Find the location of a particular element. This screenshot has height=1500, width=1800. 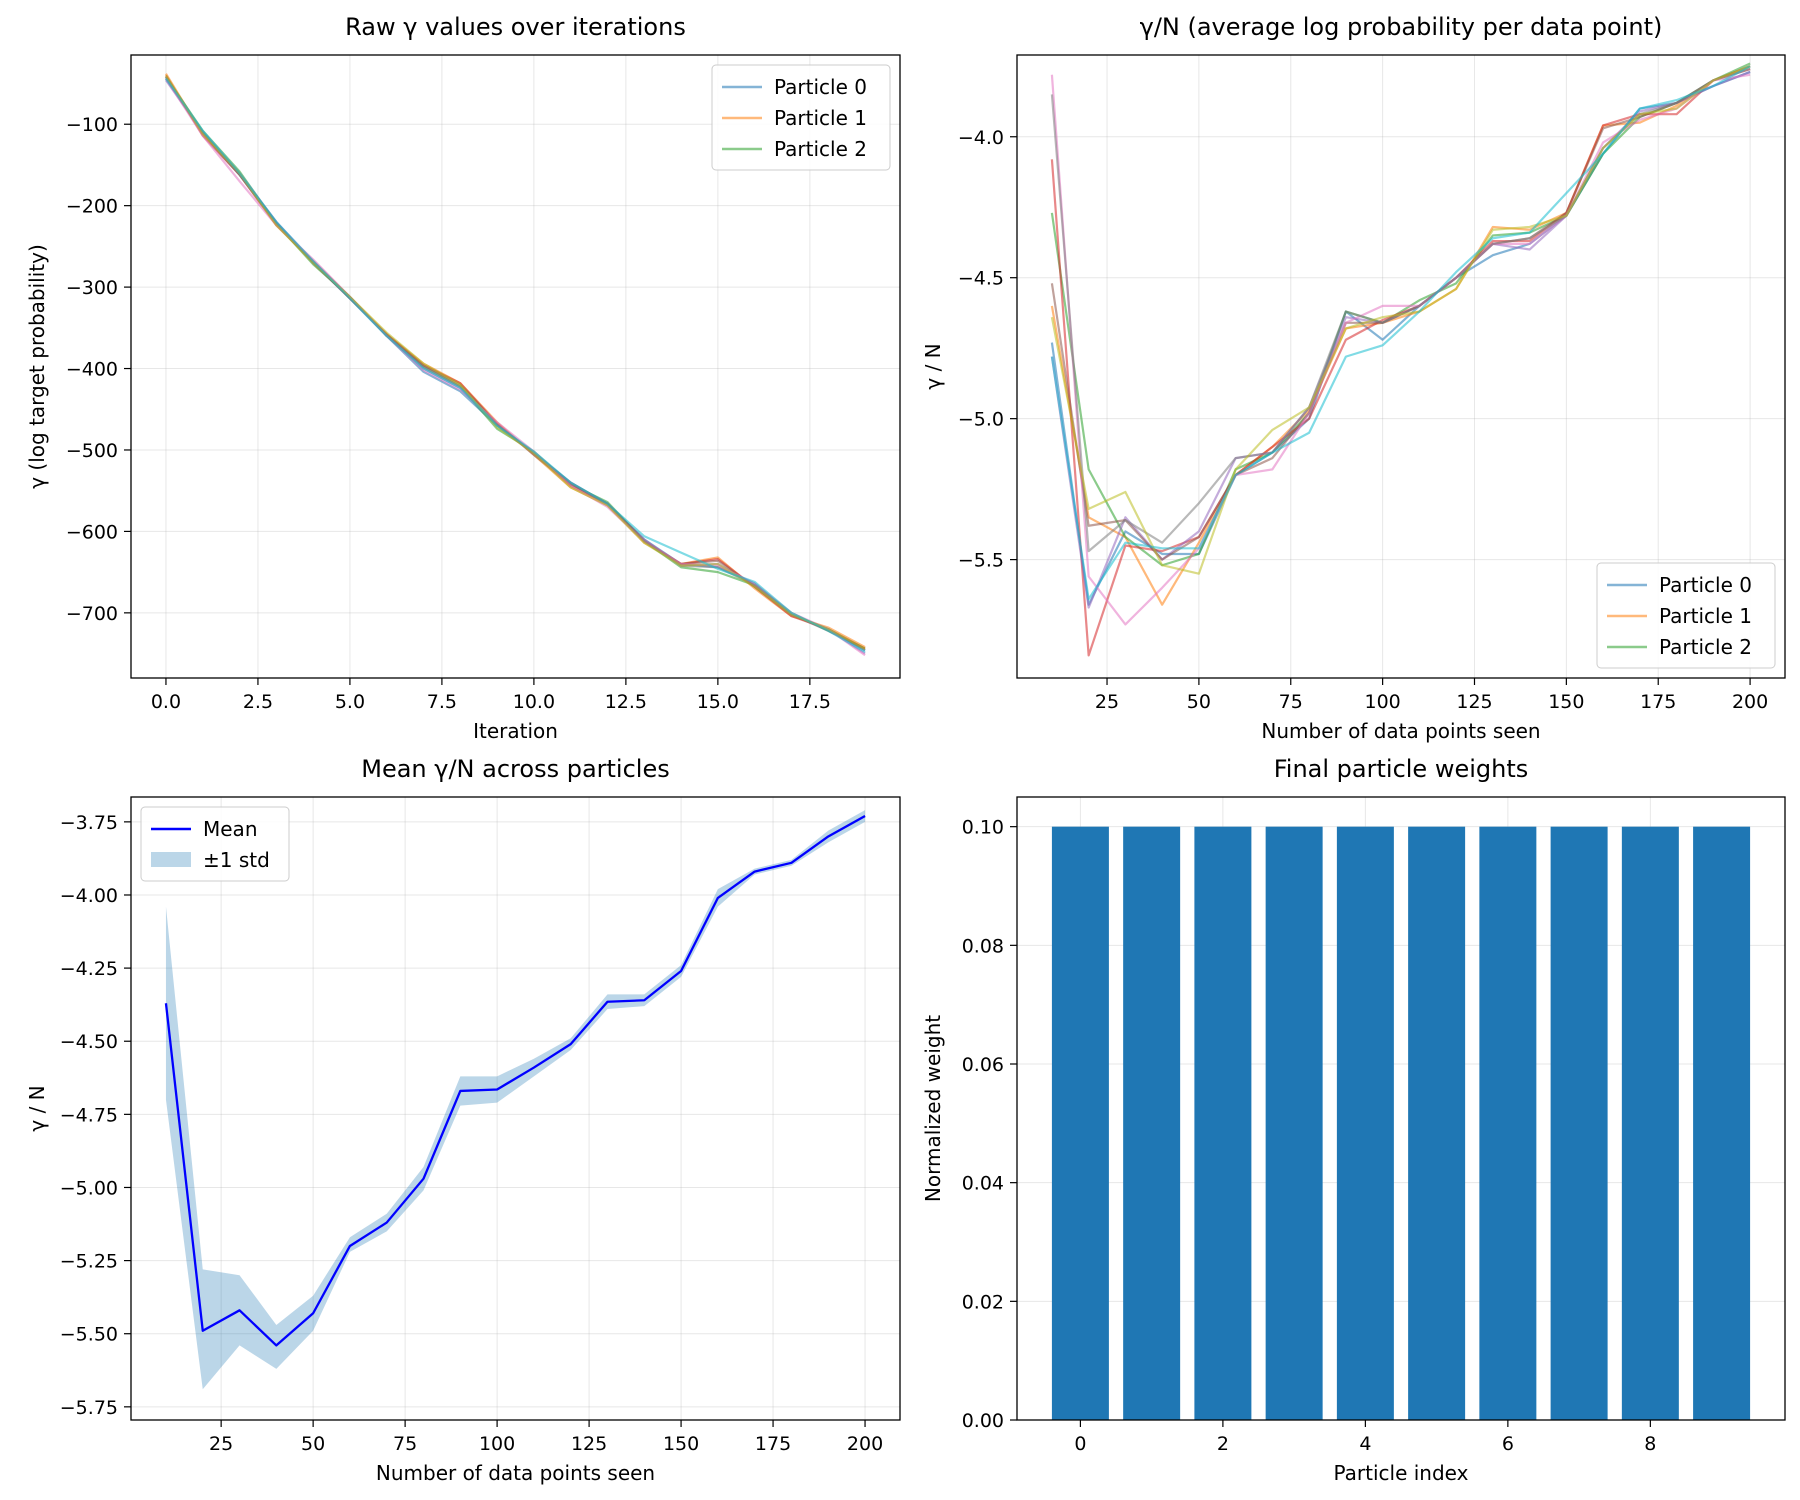

legend-label: ±1 std is located at coordinates (236, 860).